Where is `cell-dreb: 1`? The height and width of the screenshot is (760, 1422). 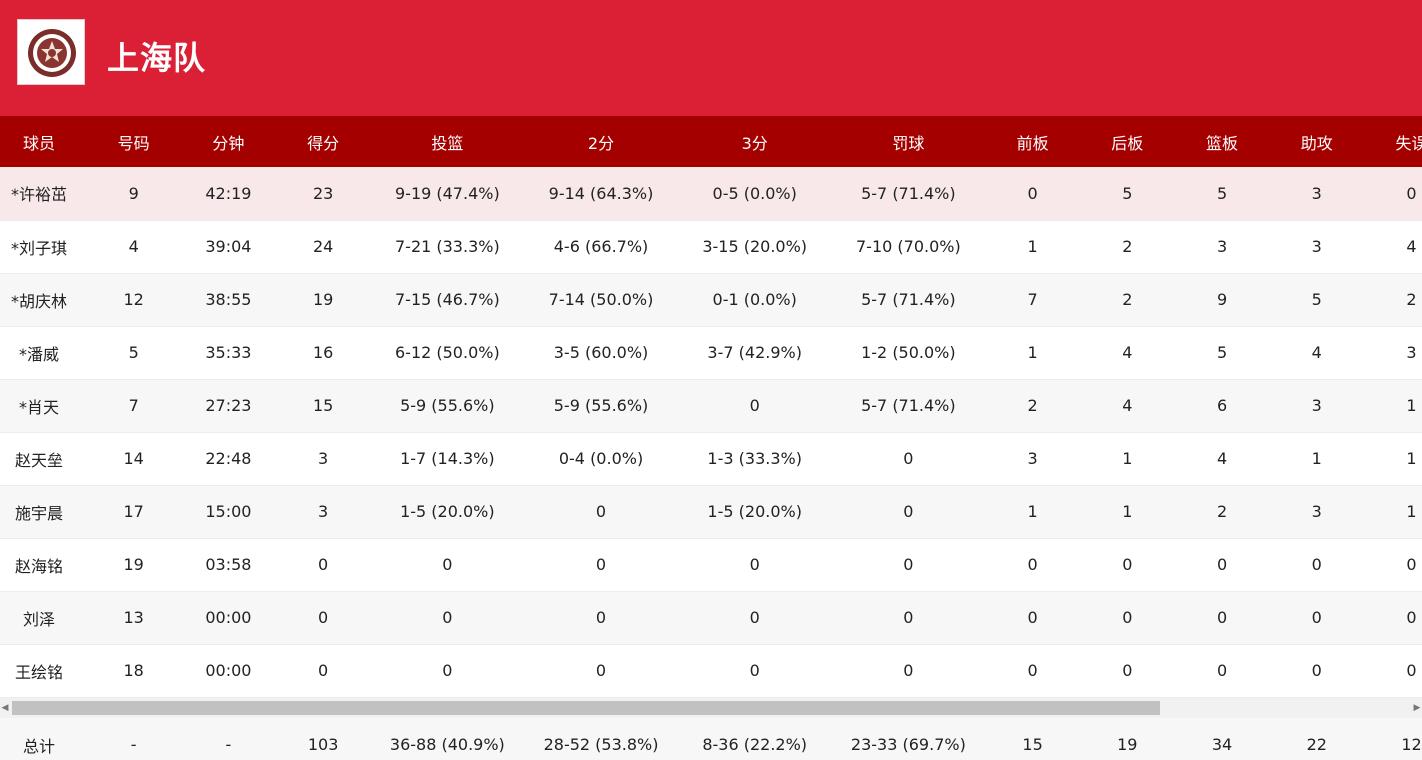 cell-dreb: 1 is located at coordinates (1127, 459).